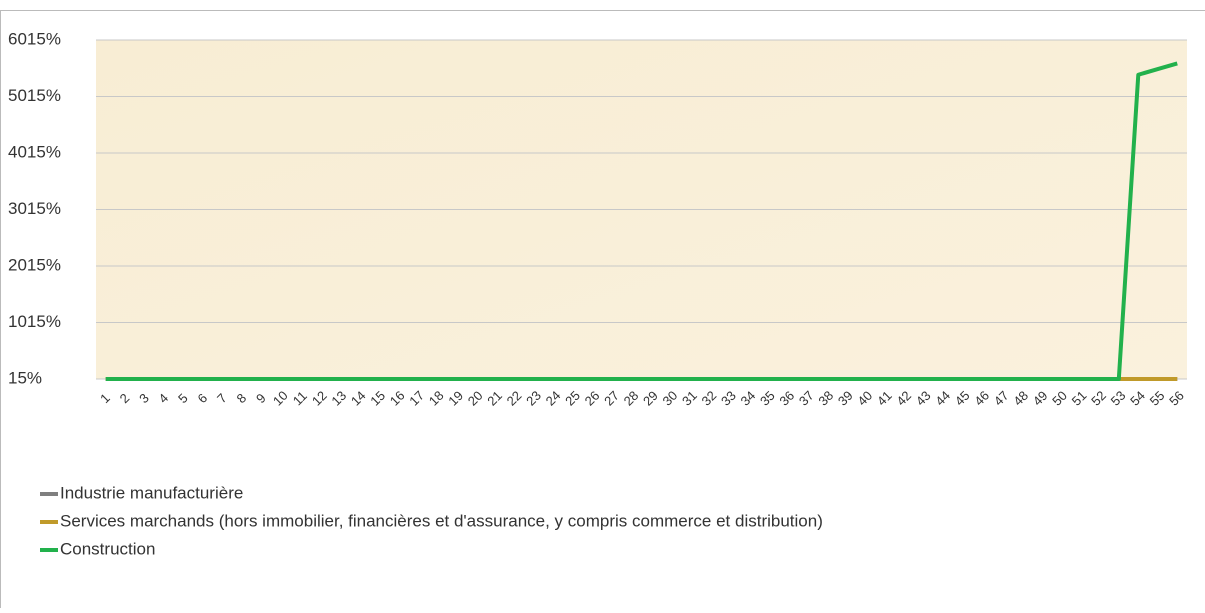  What do you see at coordinates (338, 398) in the screenshot?
I see `x-tick-label: 13` at bounding box center [338, 398].